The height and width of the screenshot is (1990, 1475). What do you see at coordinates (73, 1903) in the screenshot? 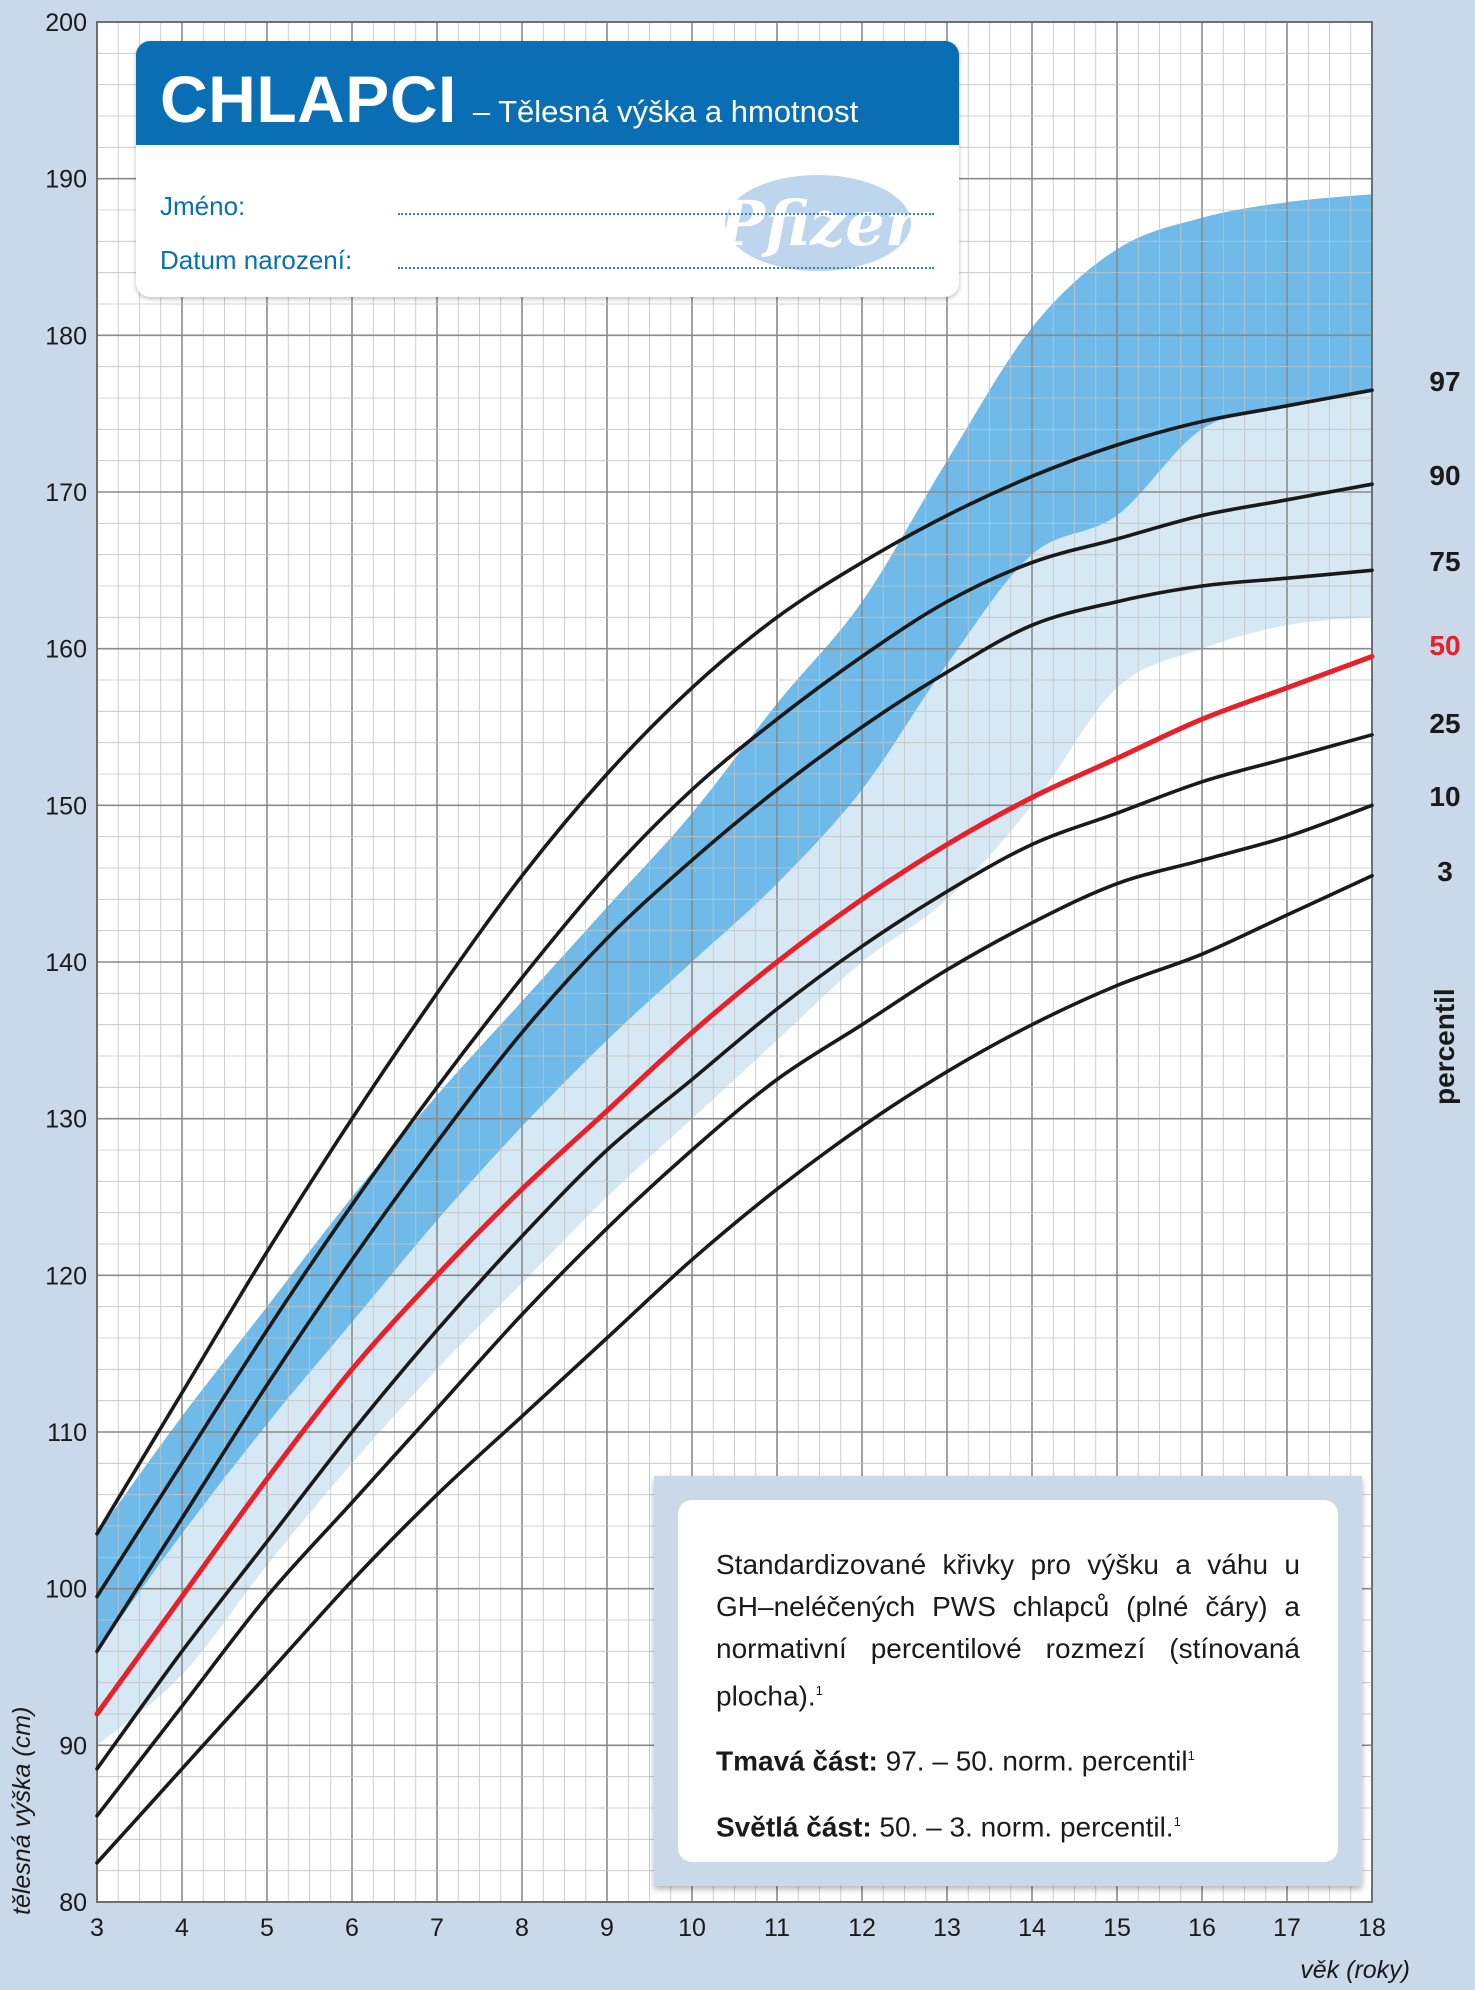
I see `y-tick-label: 80` at bounding box center [73, 1903].